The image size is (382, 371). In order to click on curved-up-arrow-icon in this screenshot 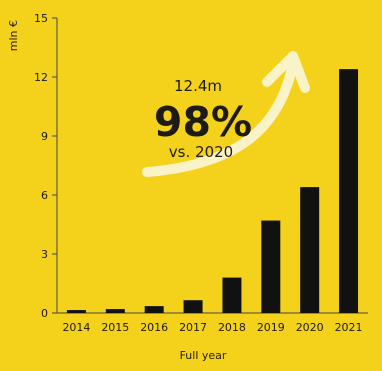, I will do `click(226, 114)`.